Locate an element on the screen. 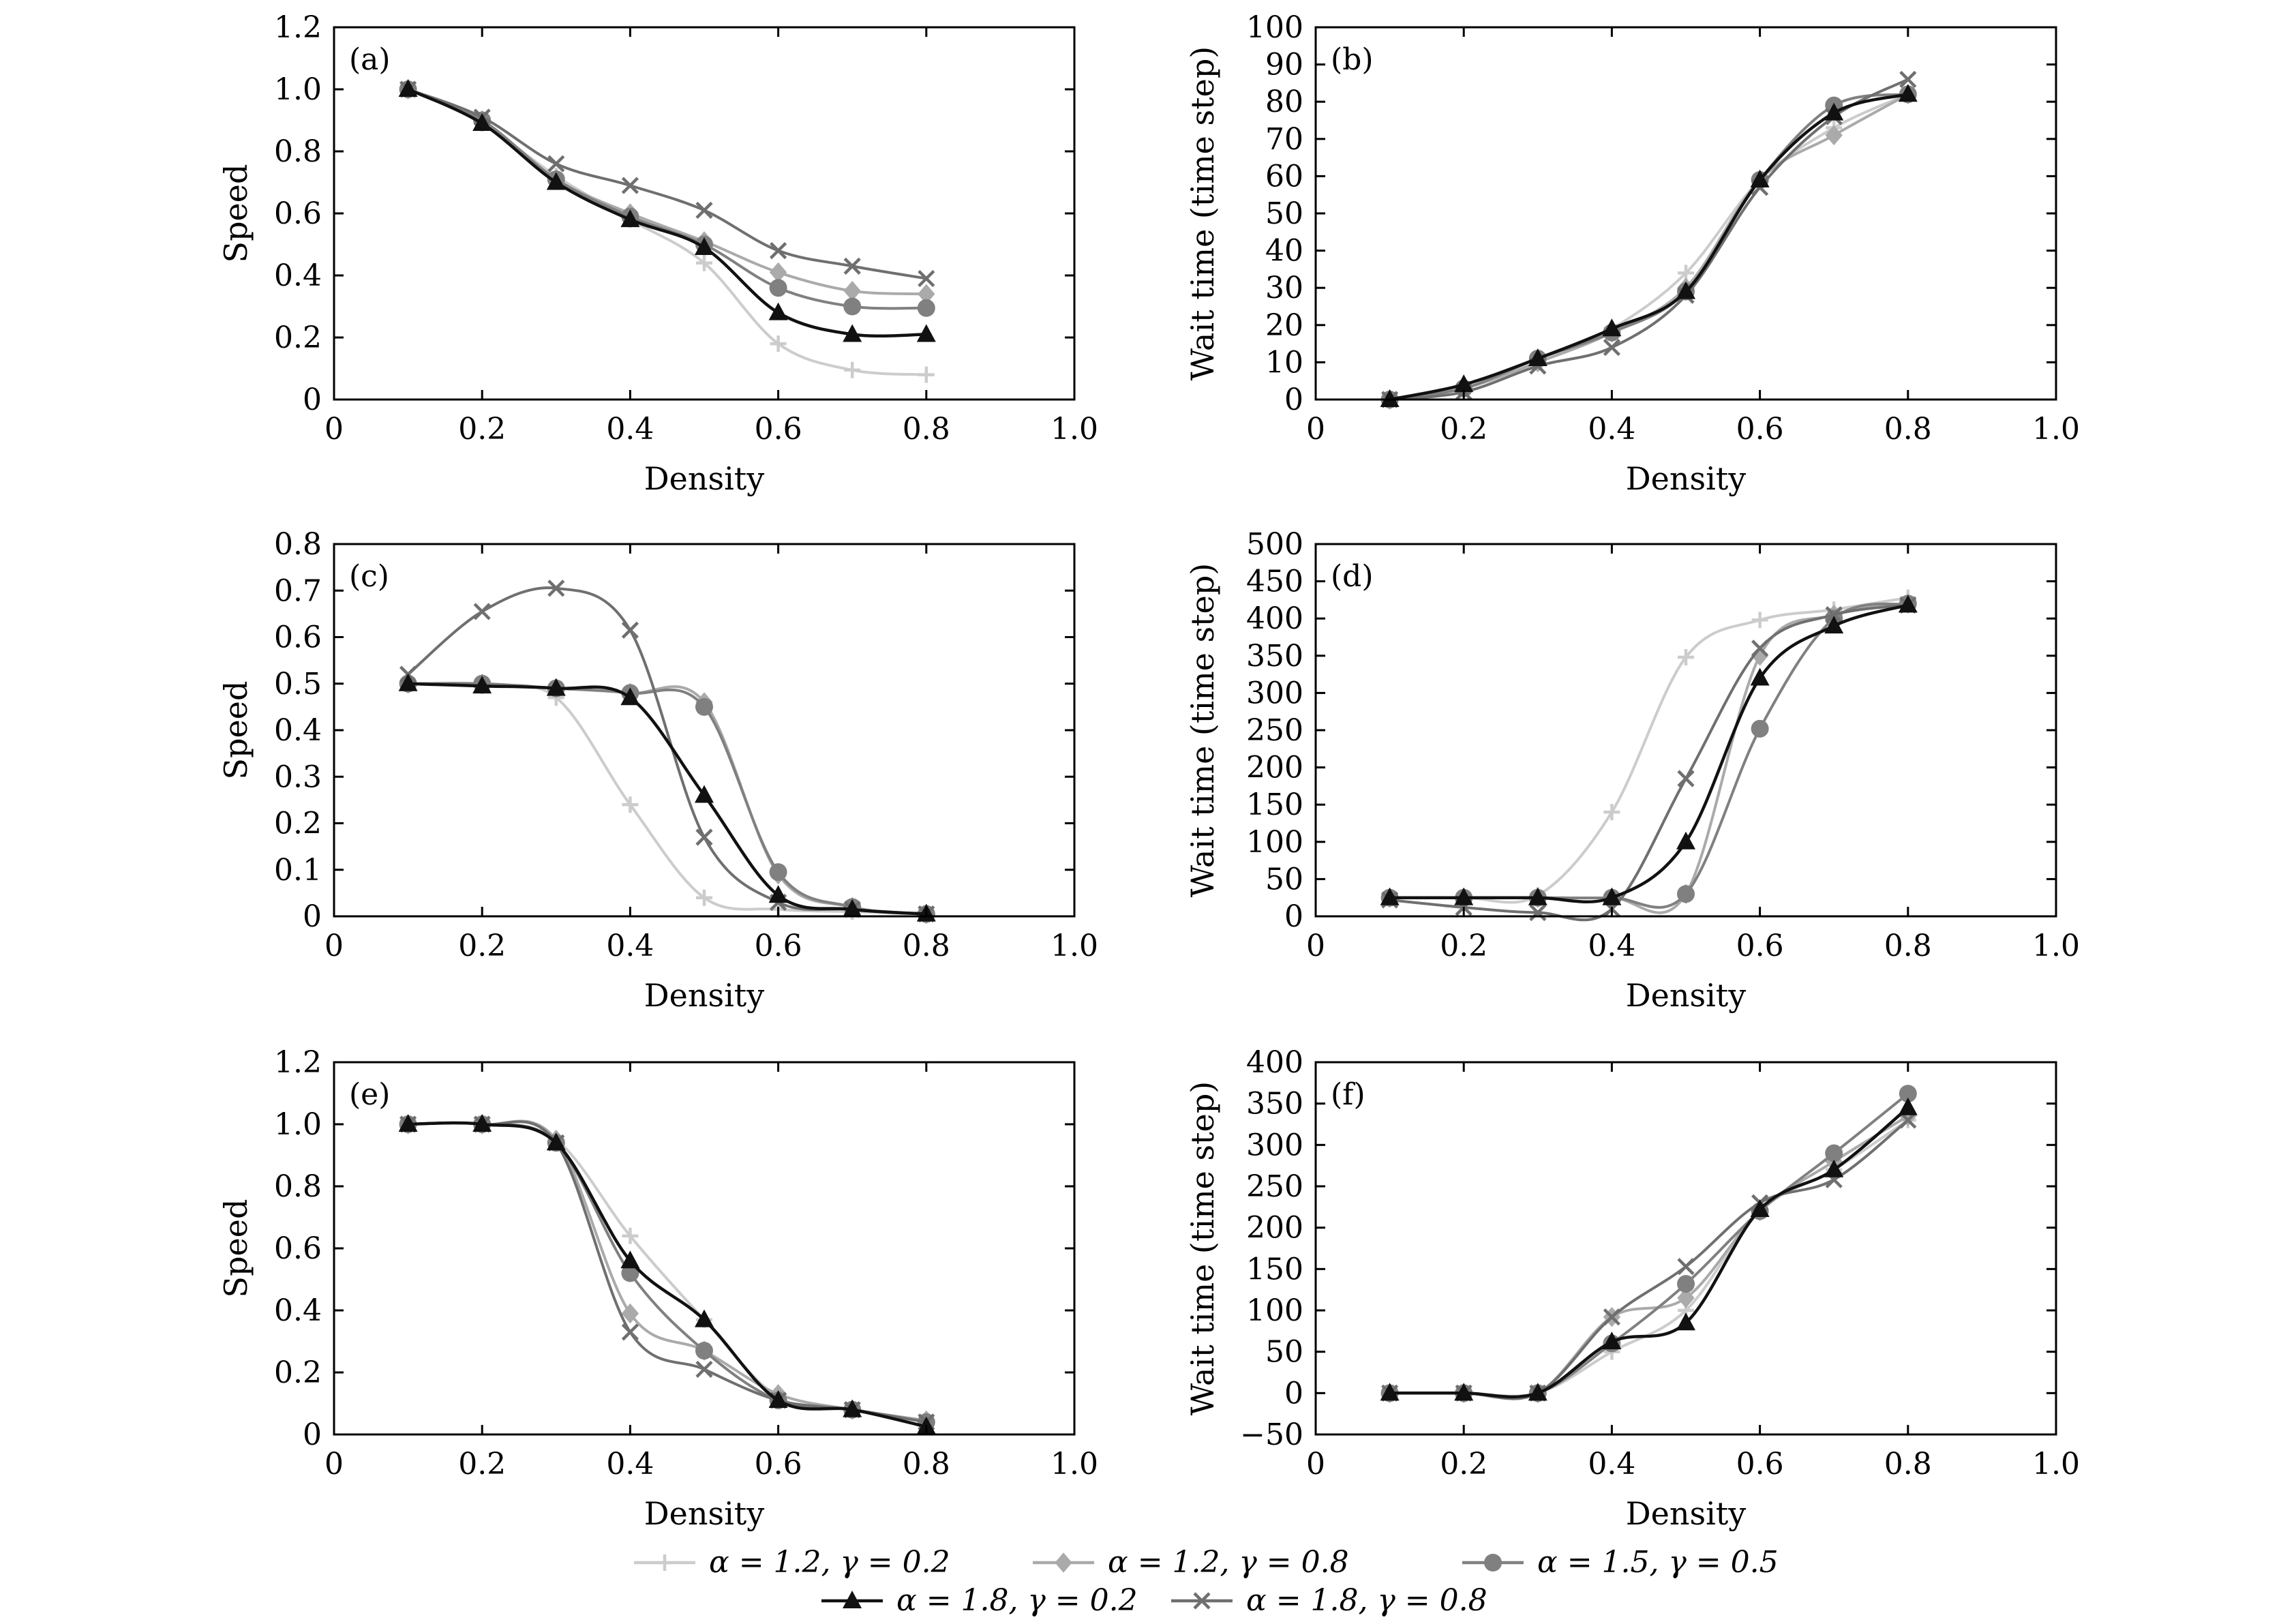  y-tick-label: 50 is located at coordinates (1284, 1352).